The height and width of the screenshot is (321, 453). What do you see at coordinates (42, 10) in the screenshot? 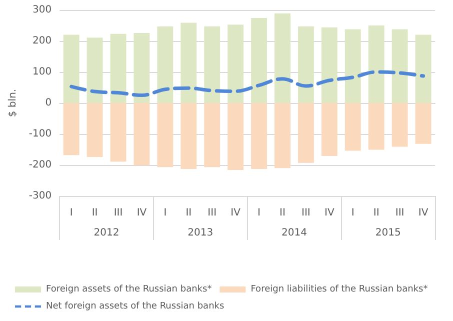
I see `y-tick-label: 300` at bounding box center [42, 10].